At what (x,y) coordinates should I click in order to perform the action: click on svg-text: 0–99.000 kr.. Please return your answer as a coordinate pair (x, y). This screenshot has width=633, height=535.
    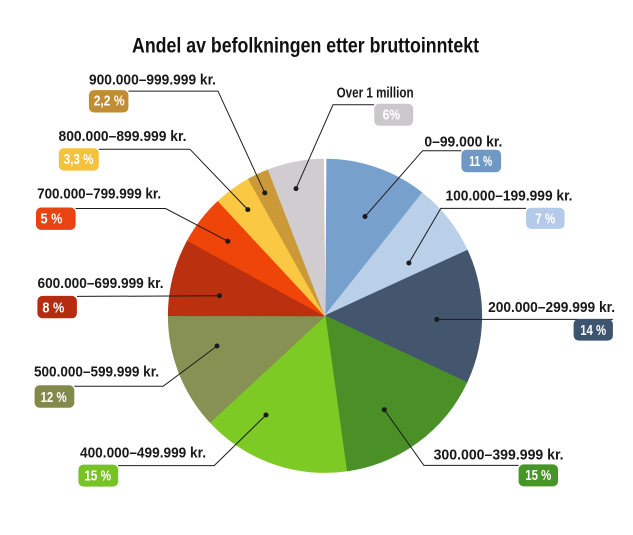
    Looking at the image, I should click on (463, 143).